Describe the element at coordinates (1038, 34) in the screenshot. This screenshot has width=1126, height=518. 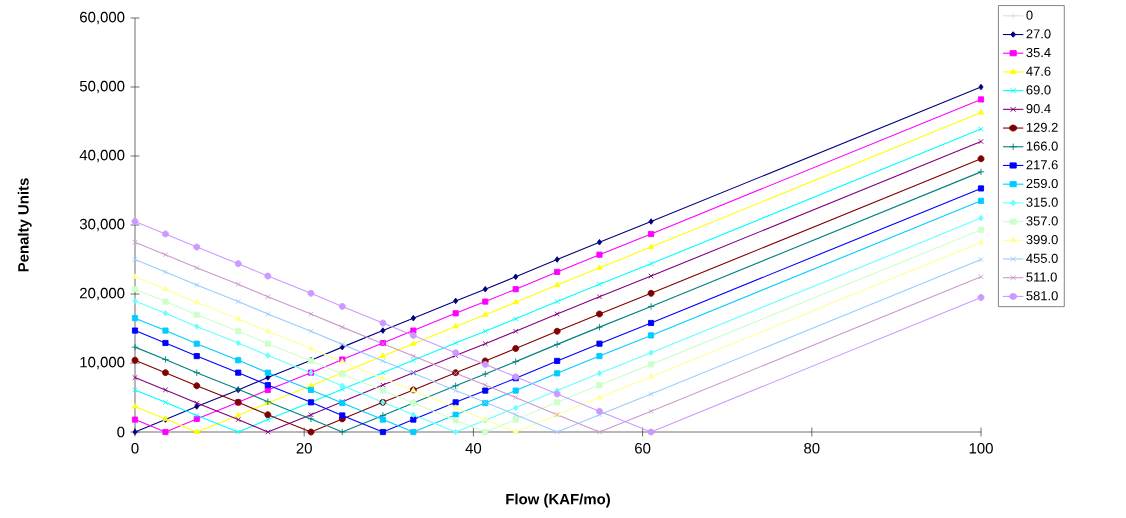
I see `legend-label: 27.0` at that location.